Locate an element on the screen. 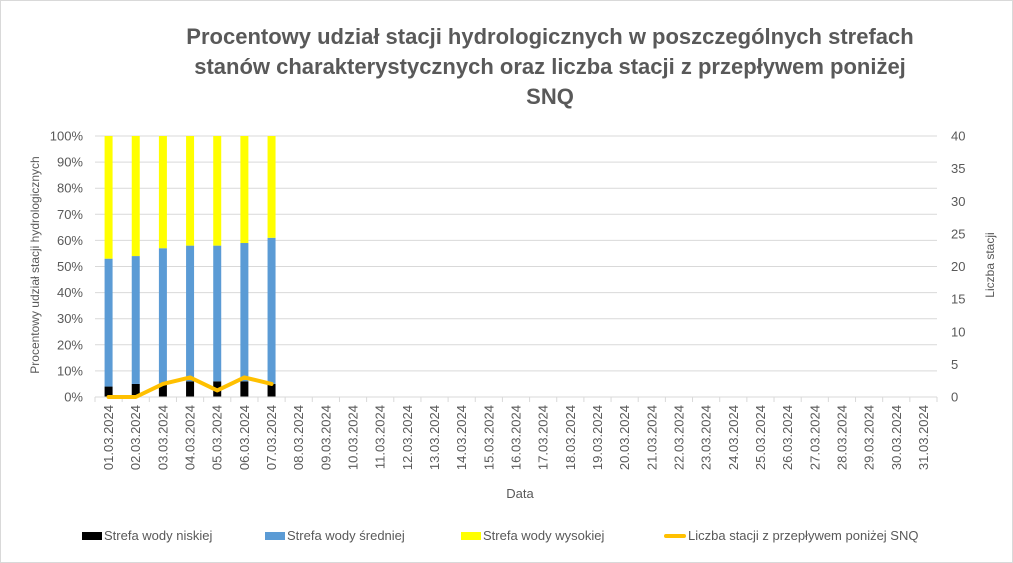  x-tick-label: 29.03.2024 is located at coordinates (869, 437).